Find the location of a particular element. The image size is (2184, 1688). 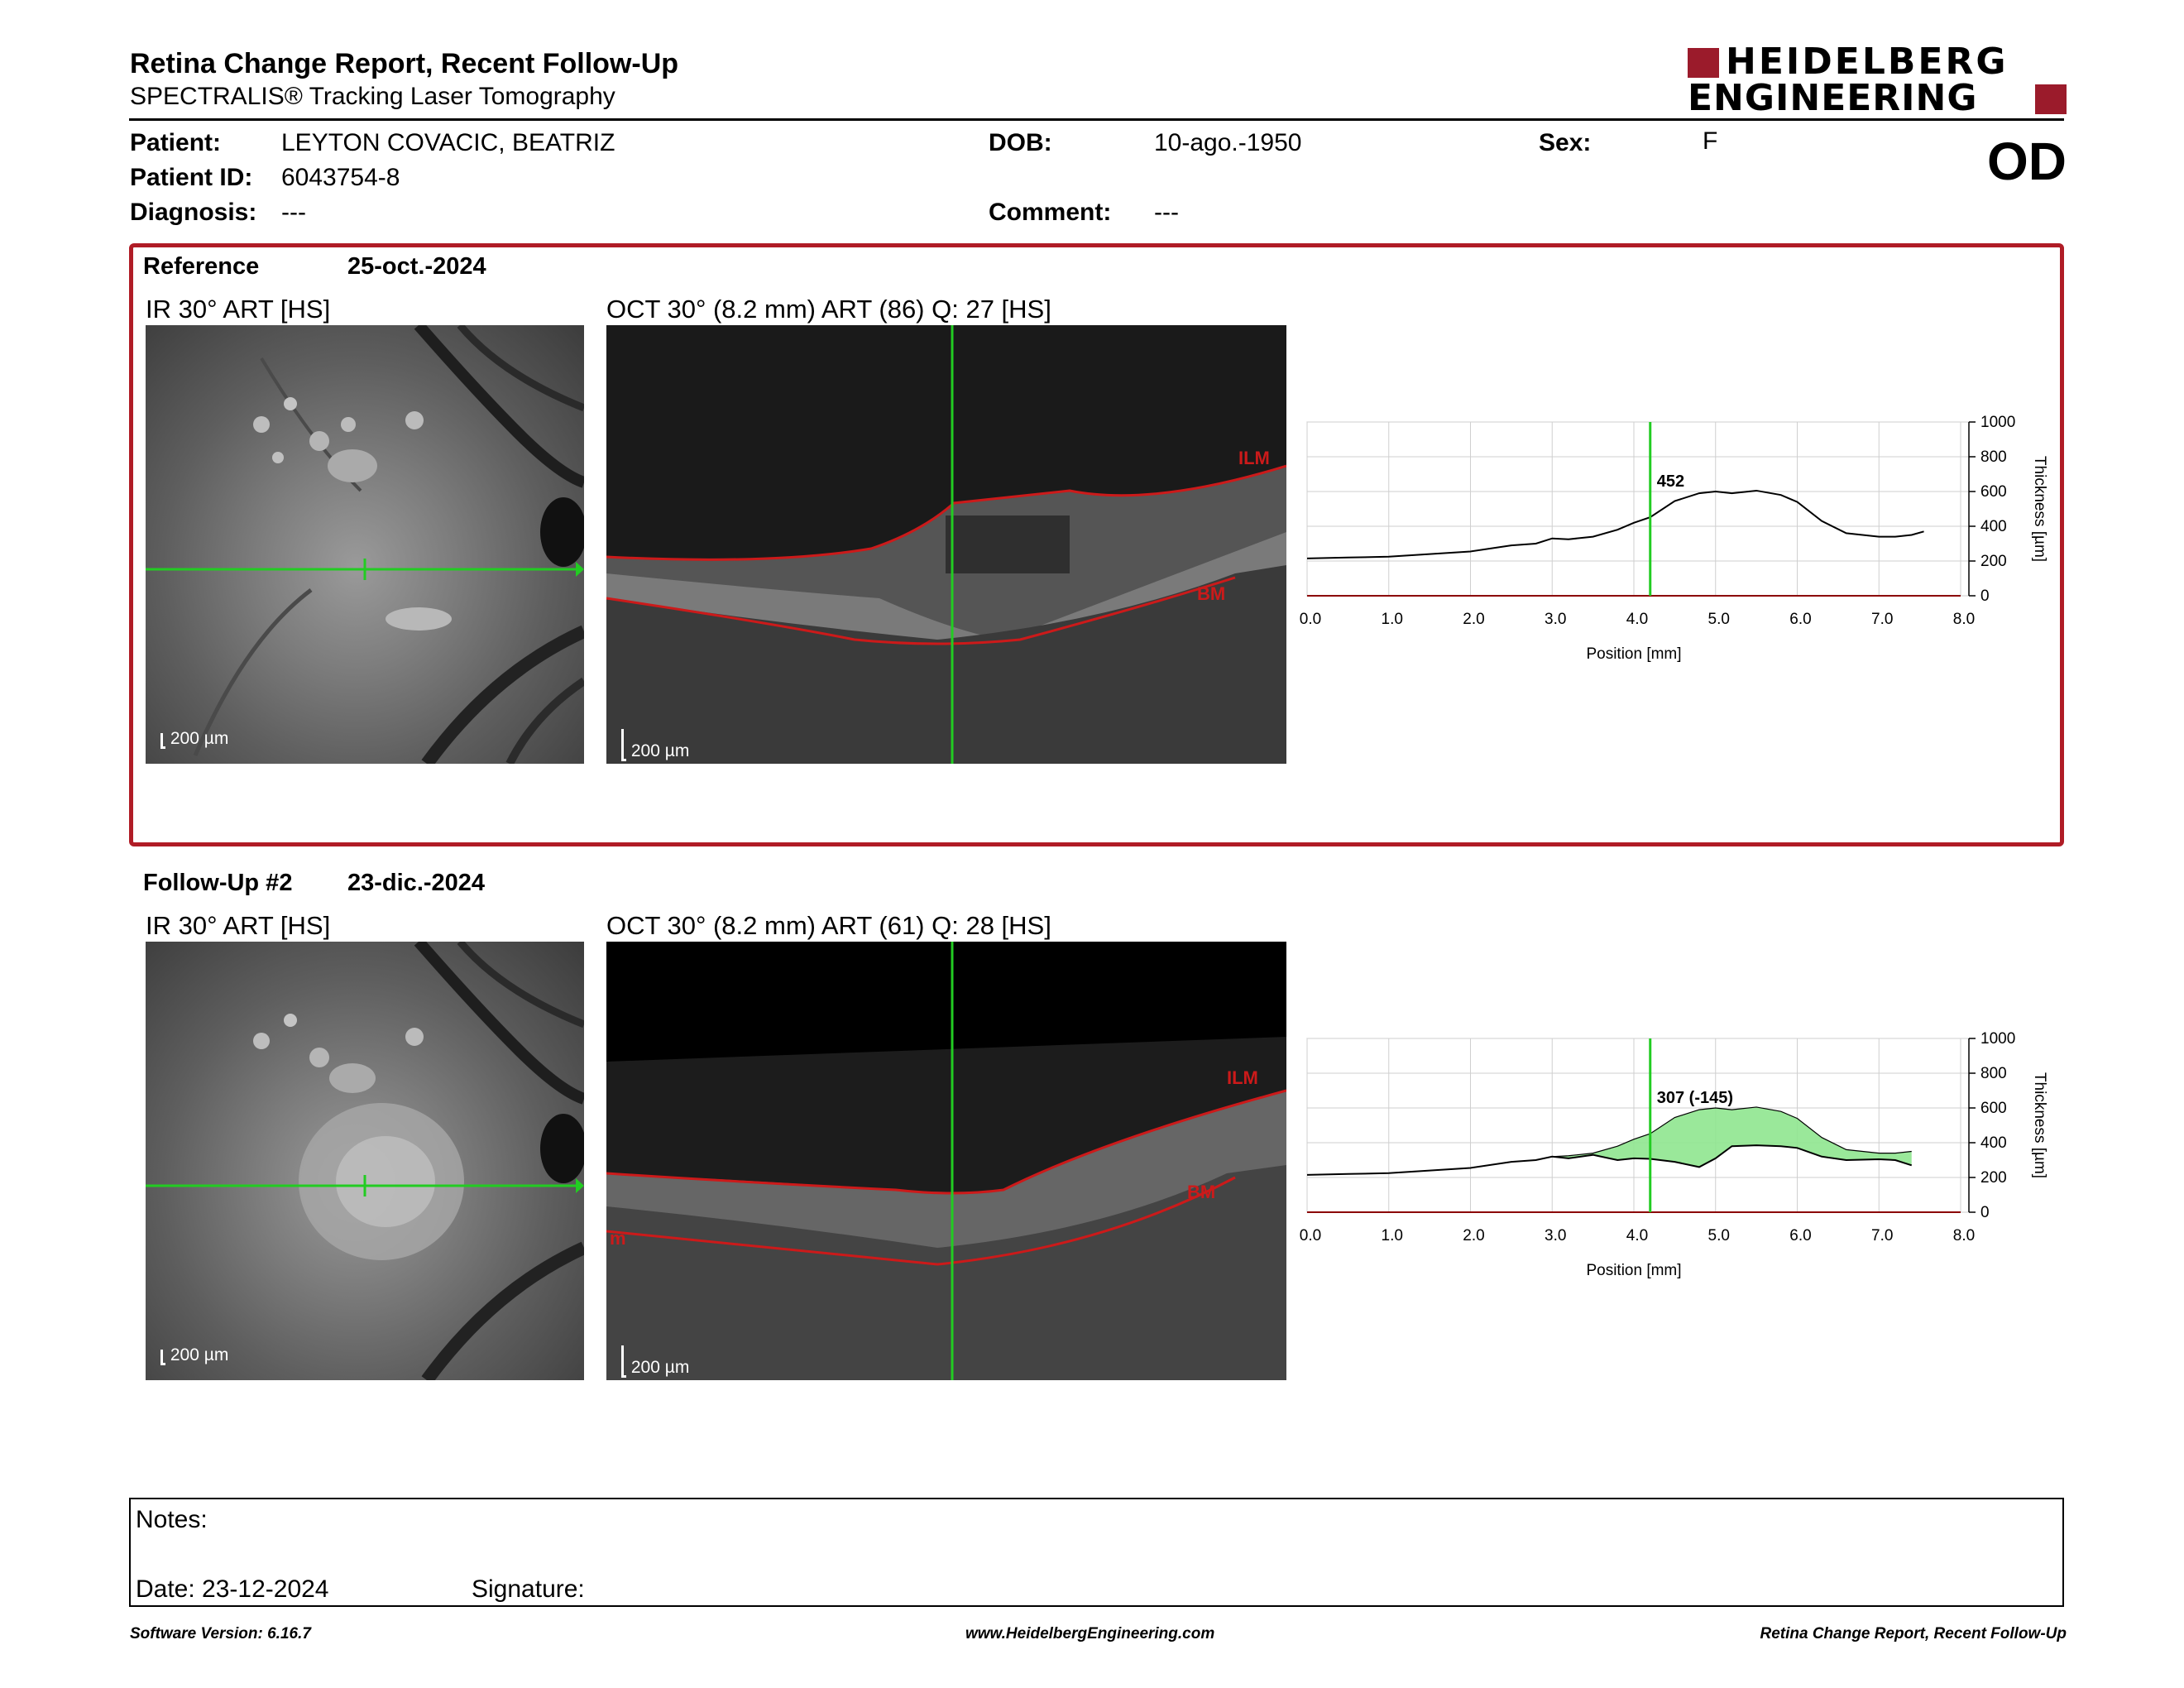

header-divider is located at coordinates (1096, 119).